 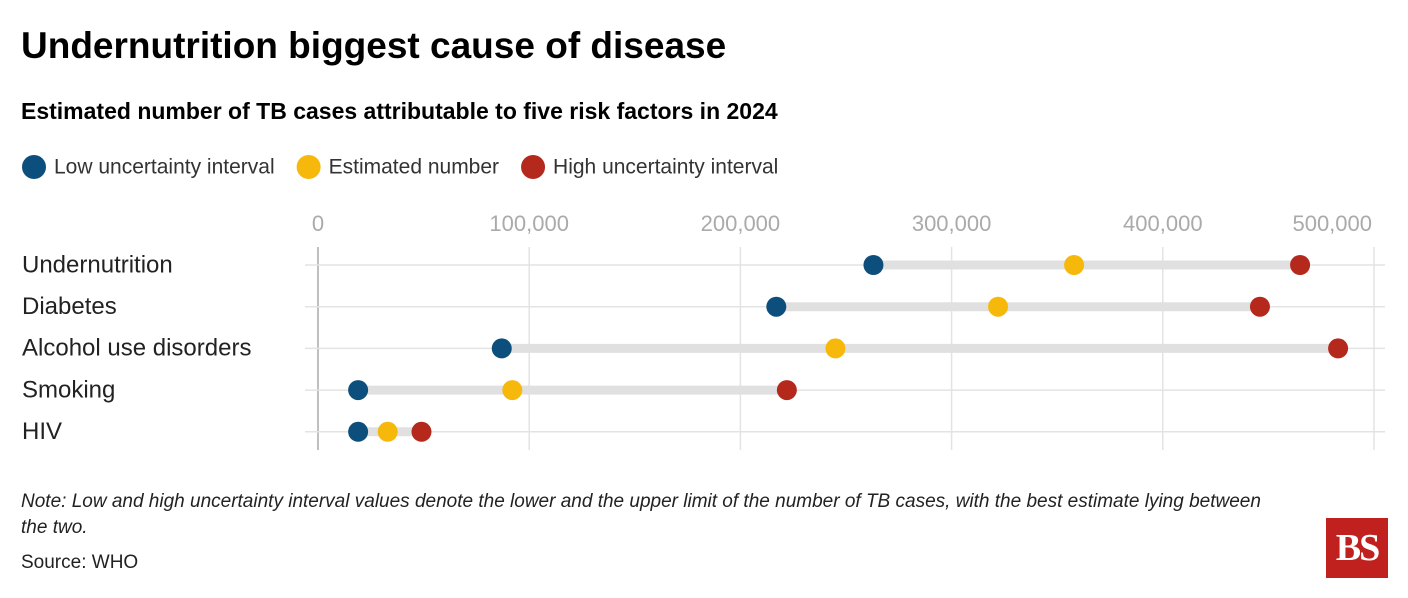 I want to click on category-label: Diabetes, so click(x=69, y=306).